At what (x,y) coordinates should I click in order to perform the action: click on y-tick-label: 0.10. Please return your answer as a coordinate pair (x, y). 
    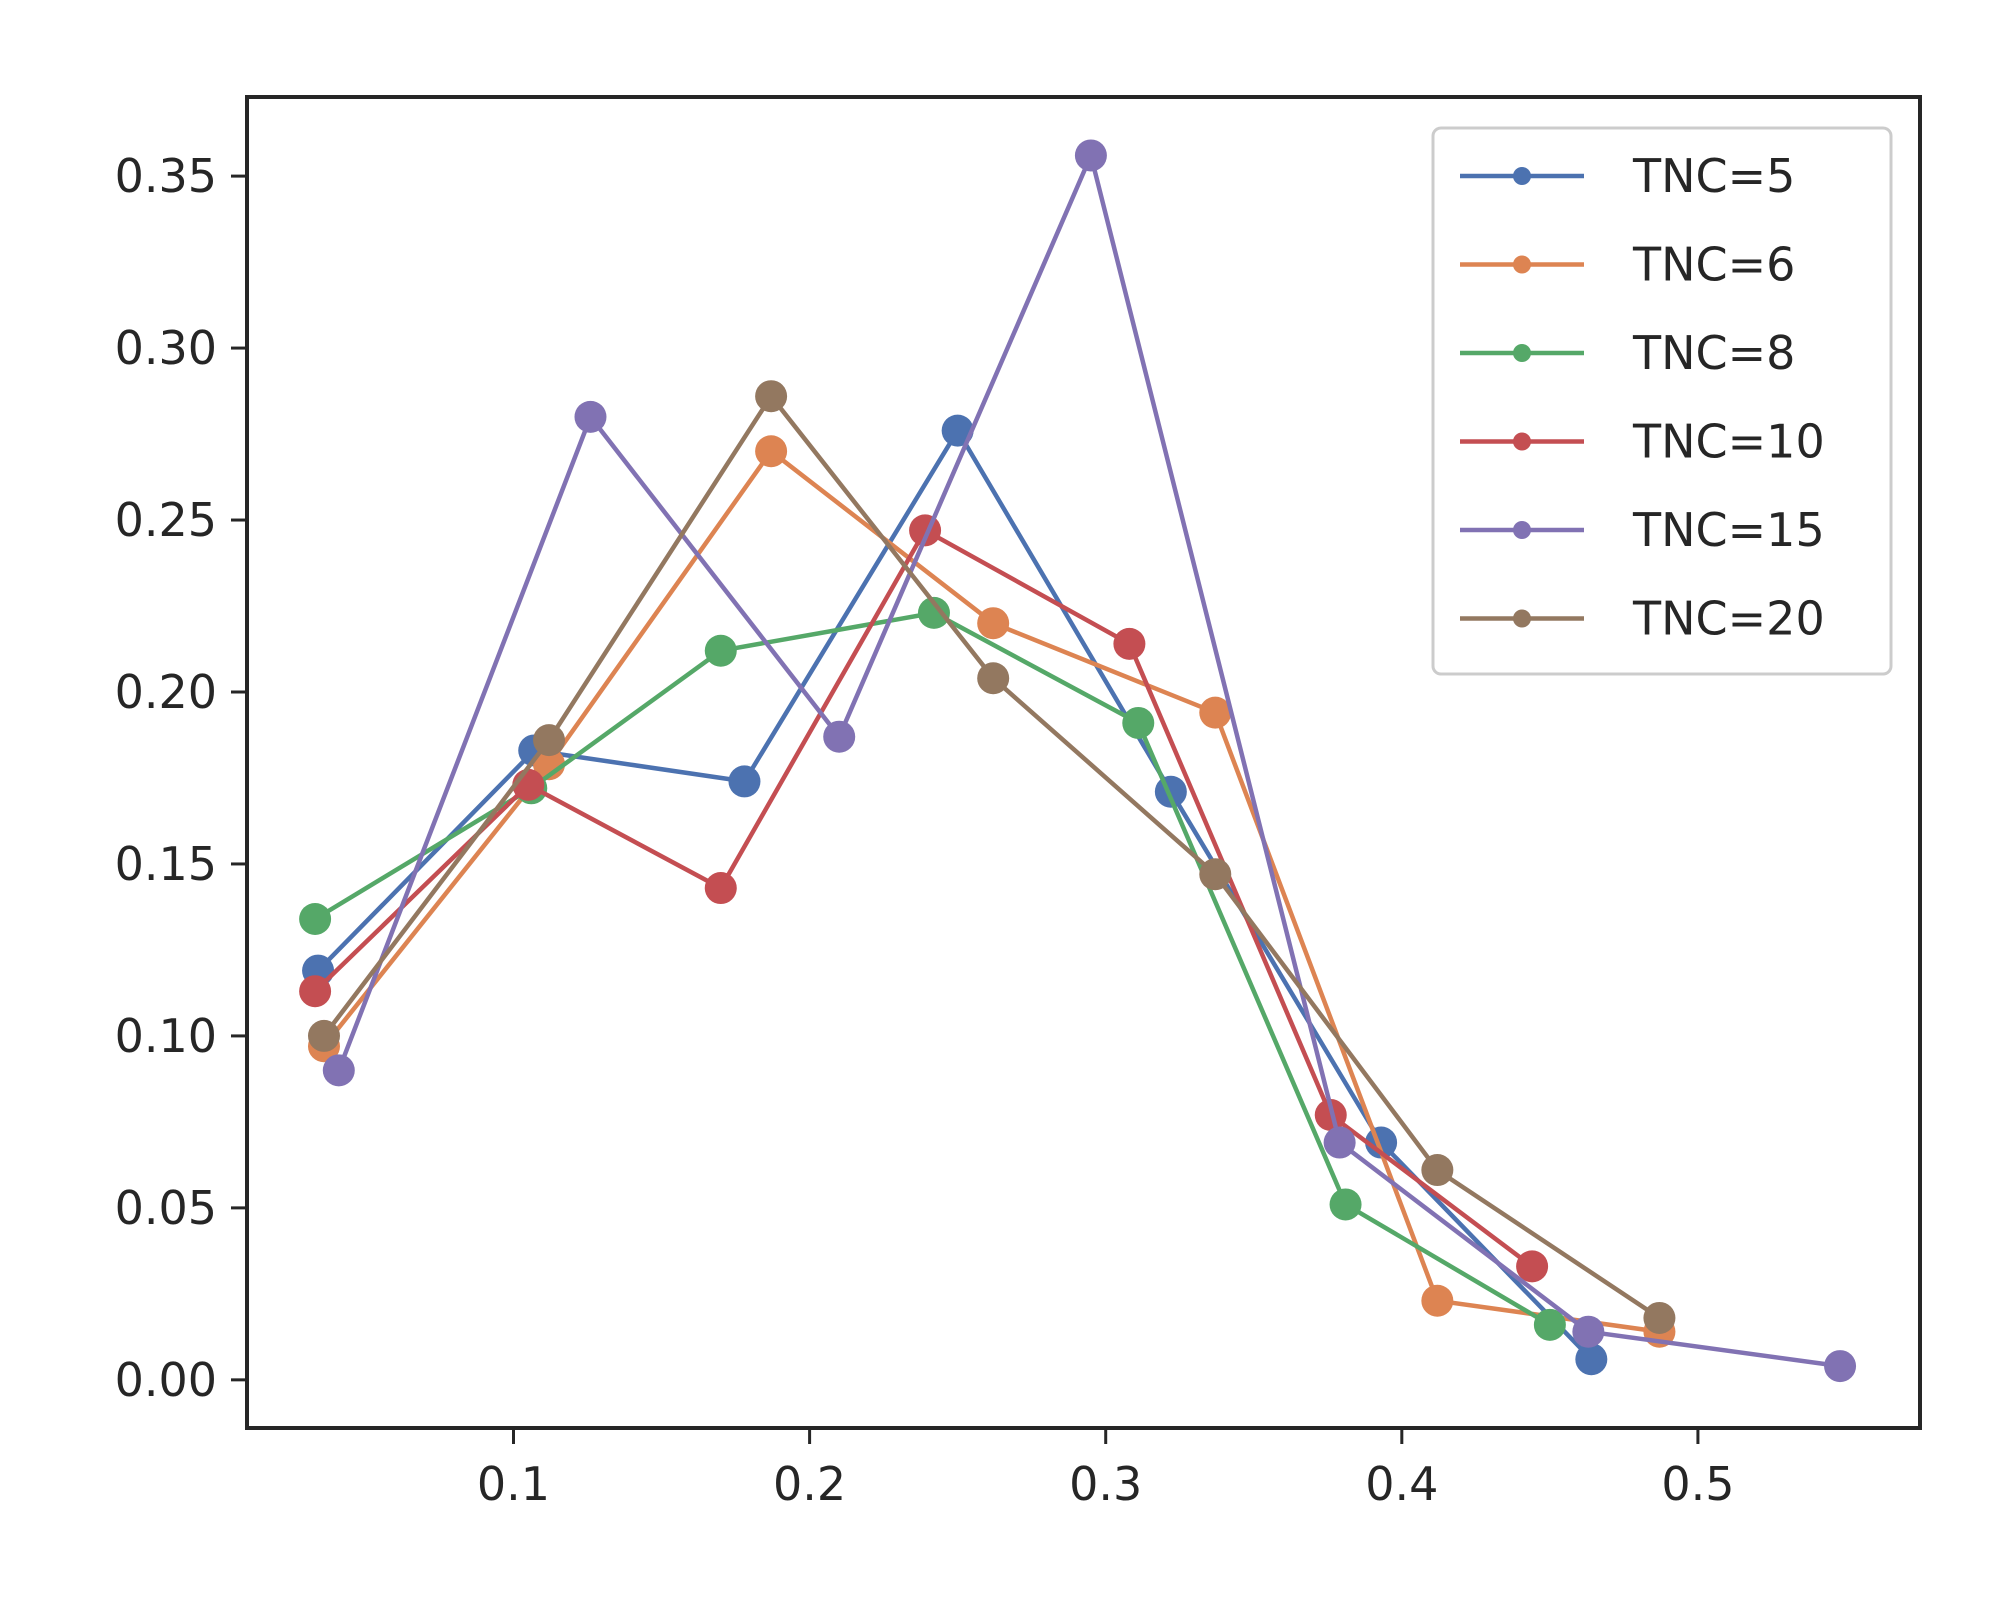
    Looking at the image, I should click on (166, 1036).